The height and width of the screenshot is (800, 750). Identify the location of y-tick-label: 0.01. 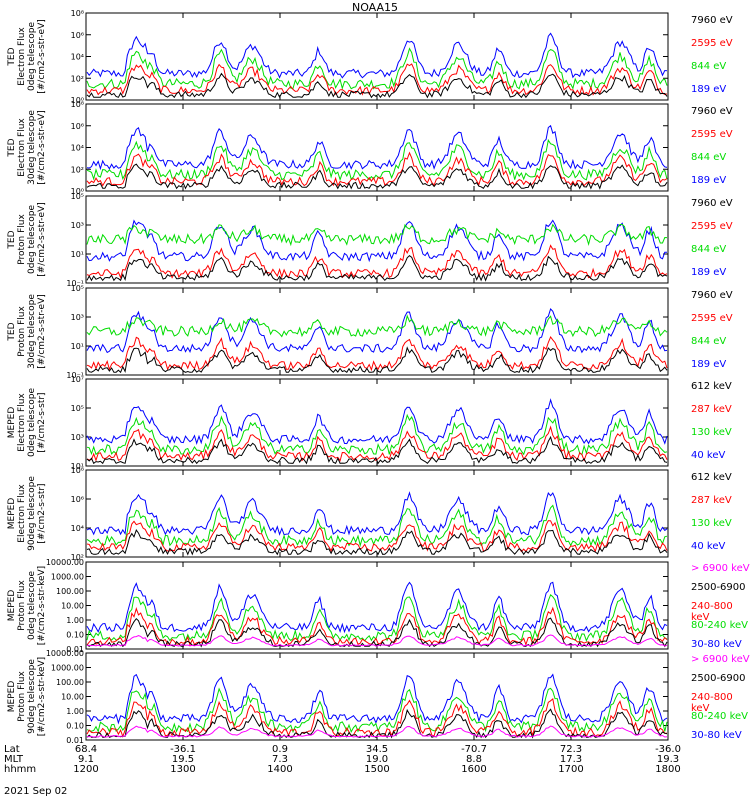
(75, 649).